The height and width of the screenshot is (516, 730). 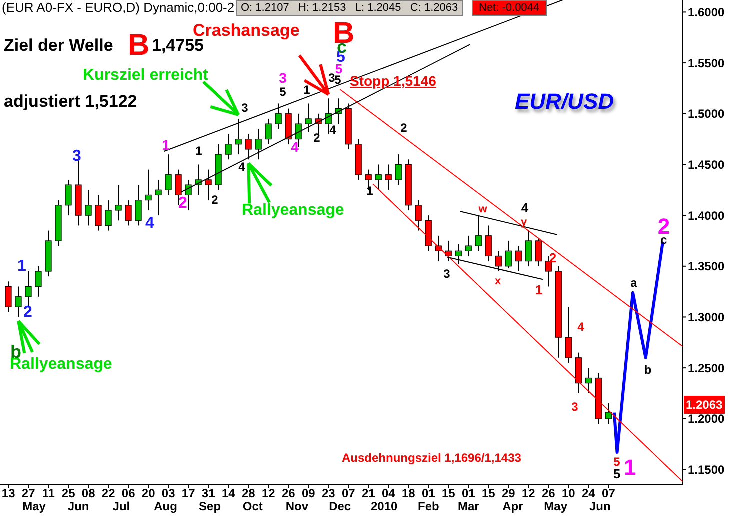 I want to click on x2-tick-label: Jul, so click(x=121, y=507).